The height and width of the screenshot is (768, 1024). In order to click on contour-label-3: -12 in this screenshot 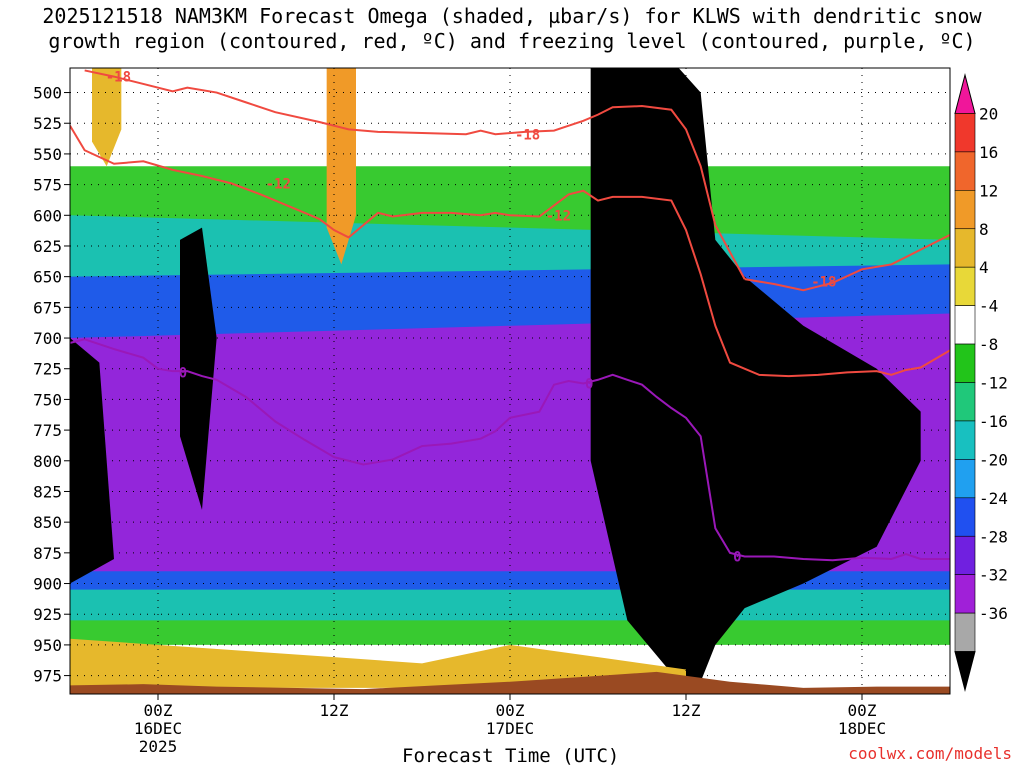, I will do `click(558, 216)`.